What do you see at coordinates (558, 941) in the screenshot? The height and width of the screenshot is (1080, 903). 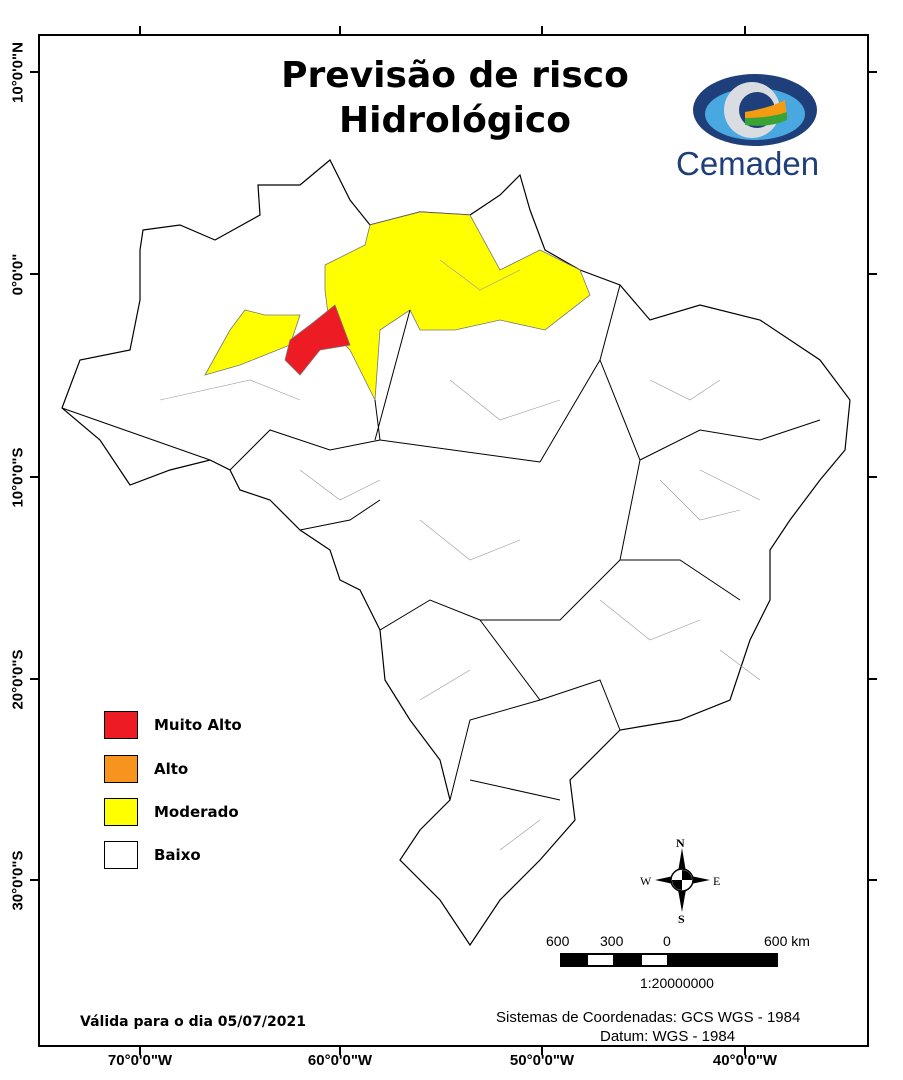 I see `scale-label: 600` at bounding box center [558, 941].